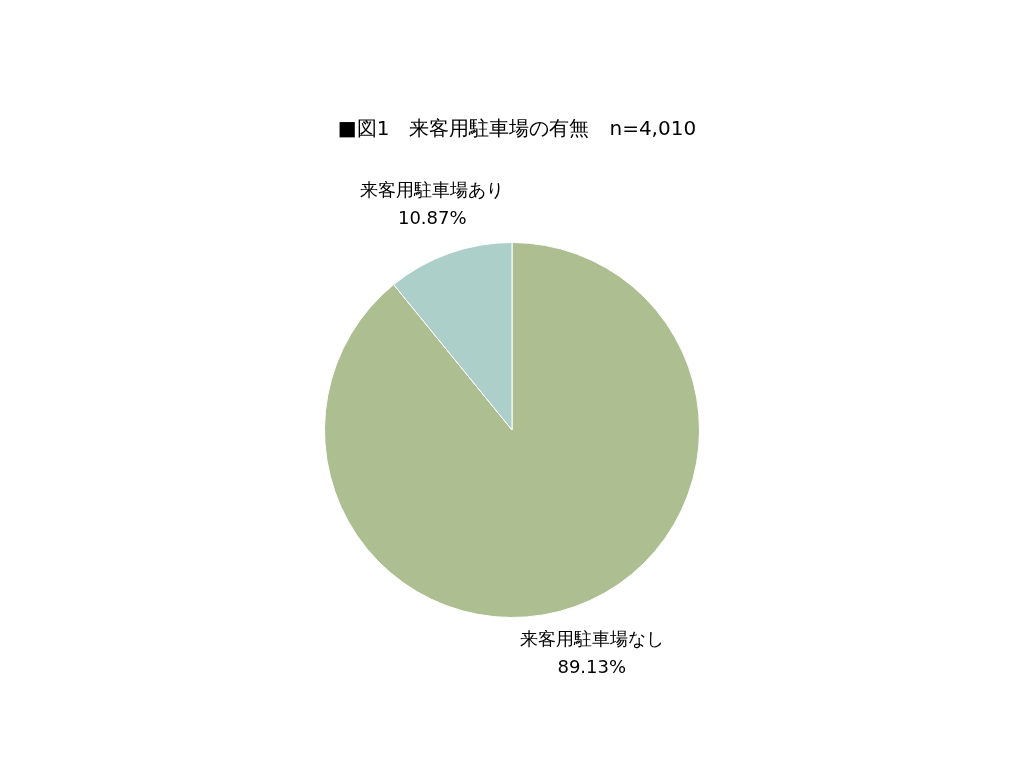  I want to click on data-label: 10.87%, so click(432, 218).